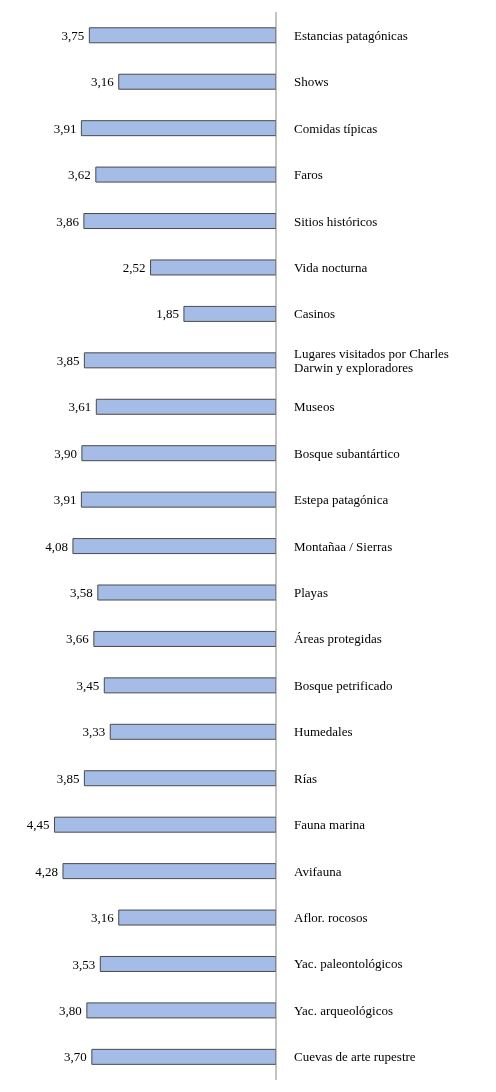  I want to click on y-tick-label: Montañaa / Sierras, so click(343, 546).